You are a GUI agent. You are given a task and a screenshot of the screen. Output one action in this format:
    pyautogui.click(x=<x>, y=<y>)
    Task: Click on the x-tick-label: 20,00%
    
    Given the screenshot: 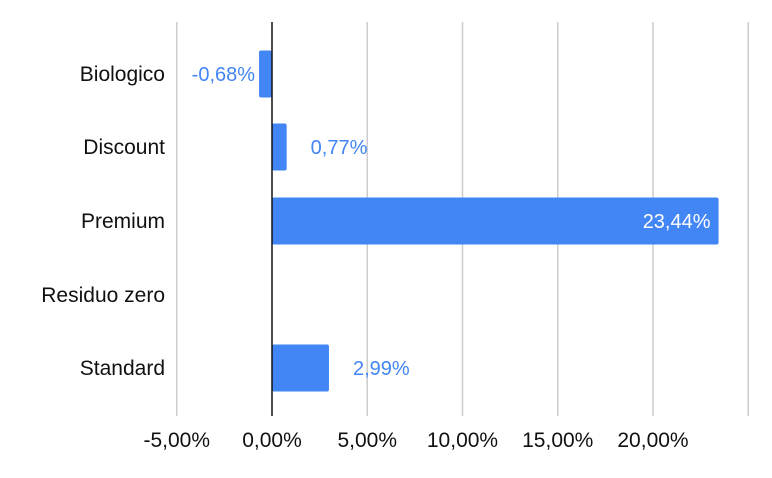 What is the action you would take?
    pyautogui.click(x=652, y=440)
    